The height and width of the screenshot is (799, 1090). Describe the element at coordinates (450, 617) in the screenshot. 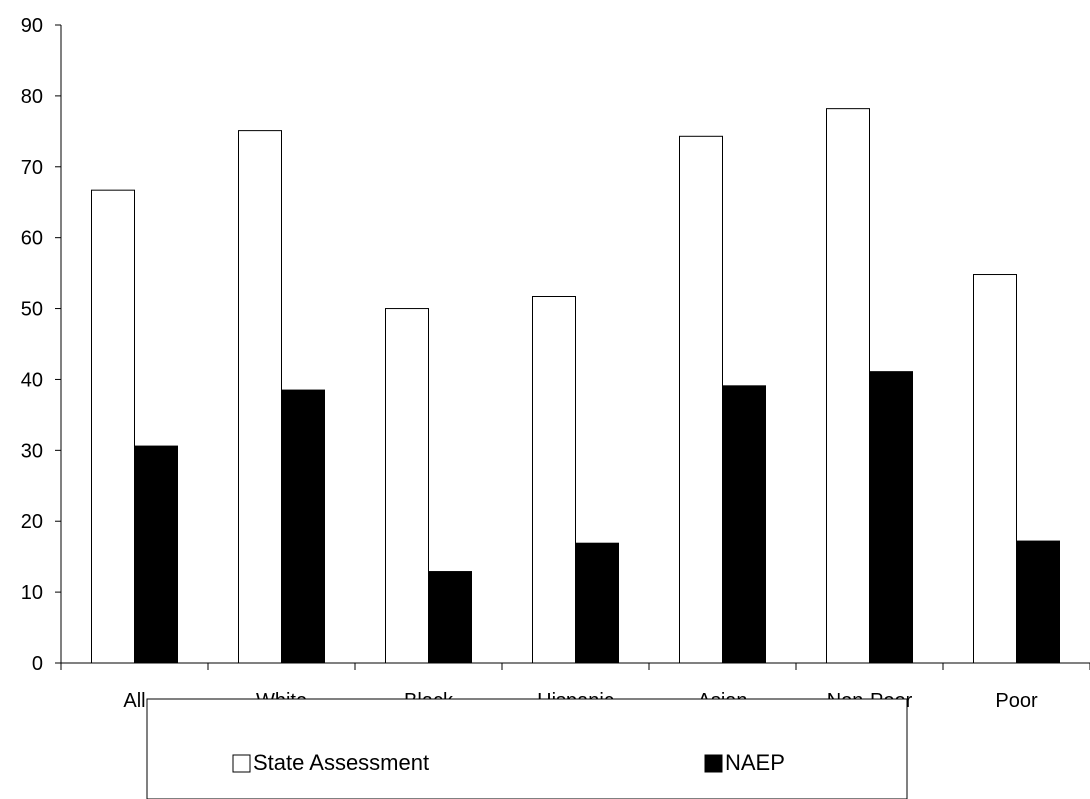

I see `bar-naep-black` at that location.